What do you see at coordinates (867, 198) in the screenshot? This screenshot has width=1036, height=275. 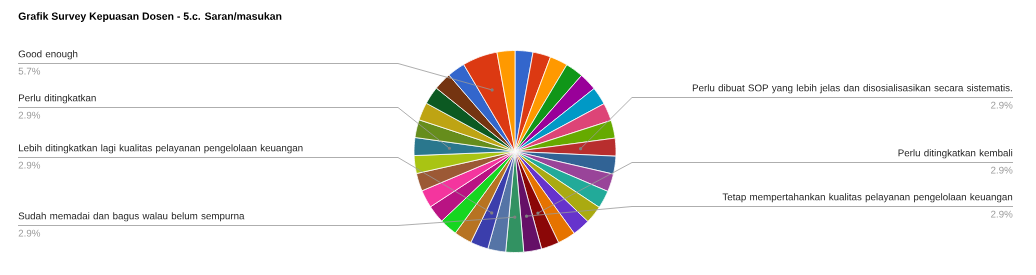 I see `slice-label: Tetap mempertahankan kualitas pelayanan pengelolaan keuangan` at bounding box center [867, 198].